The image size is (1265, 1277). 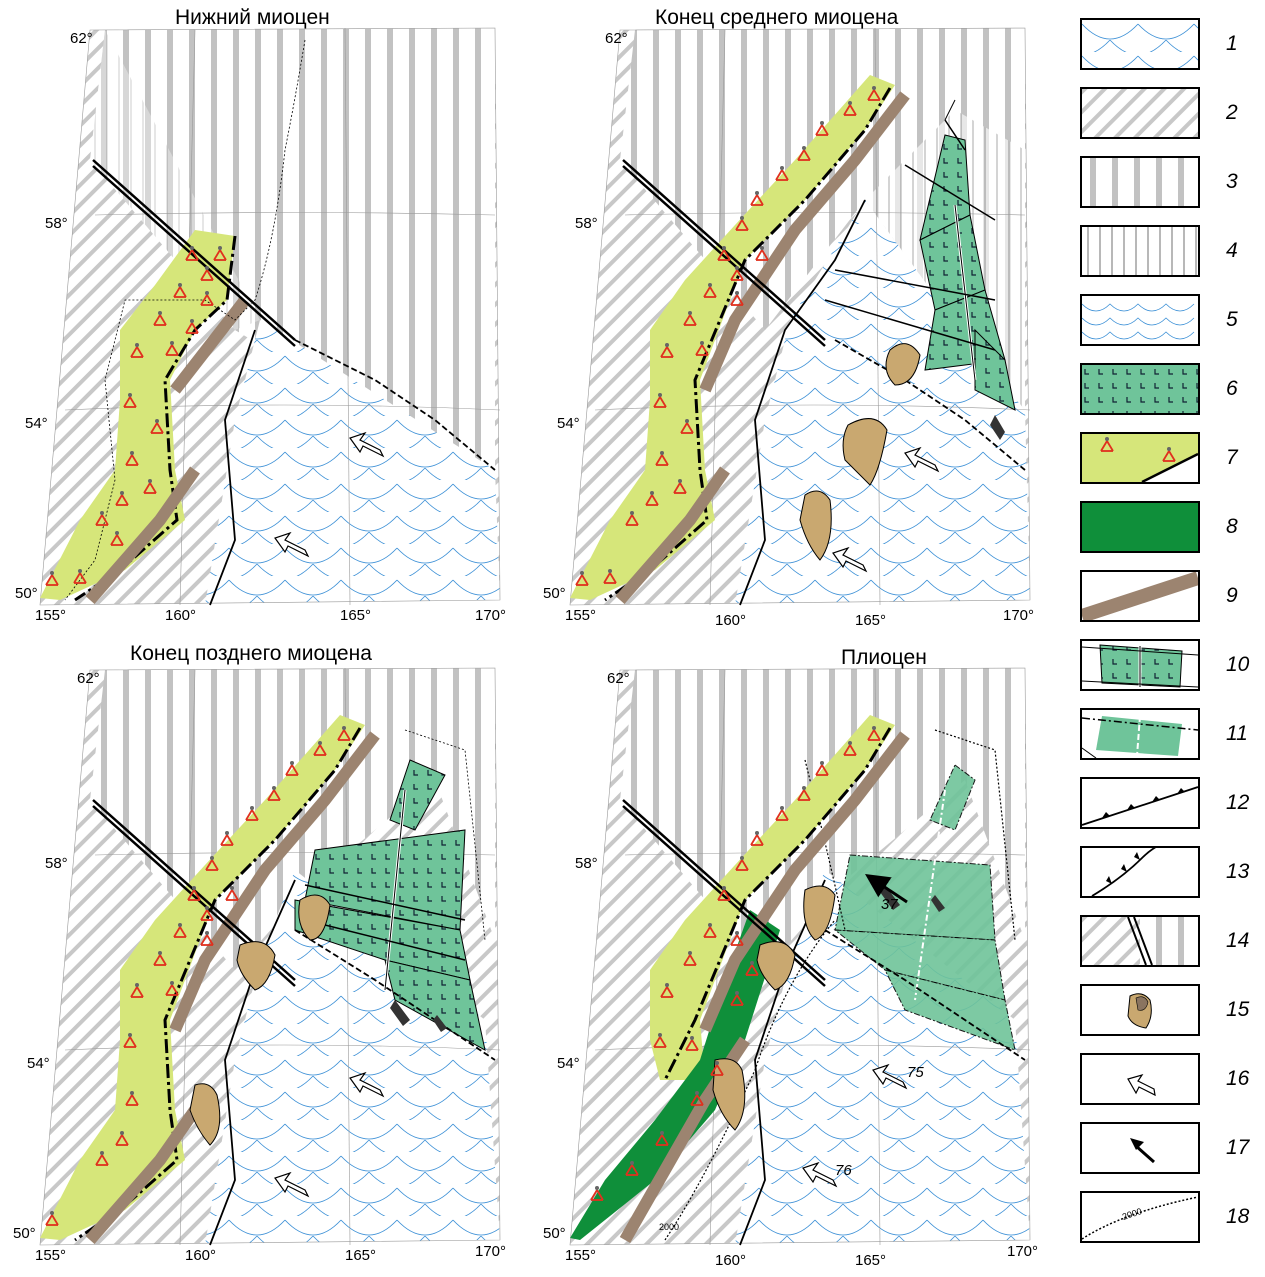 What do you see at coordinates (1140, 320) in the screenshot?
I see `legend-swatch-komandorsky-basin` at bounding box center [1140, 320].